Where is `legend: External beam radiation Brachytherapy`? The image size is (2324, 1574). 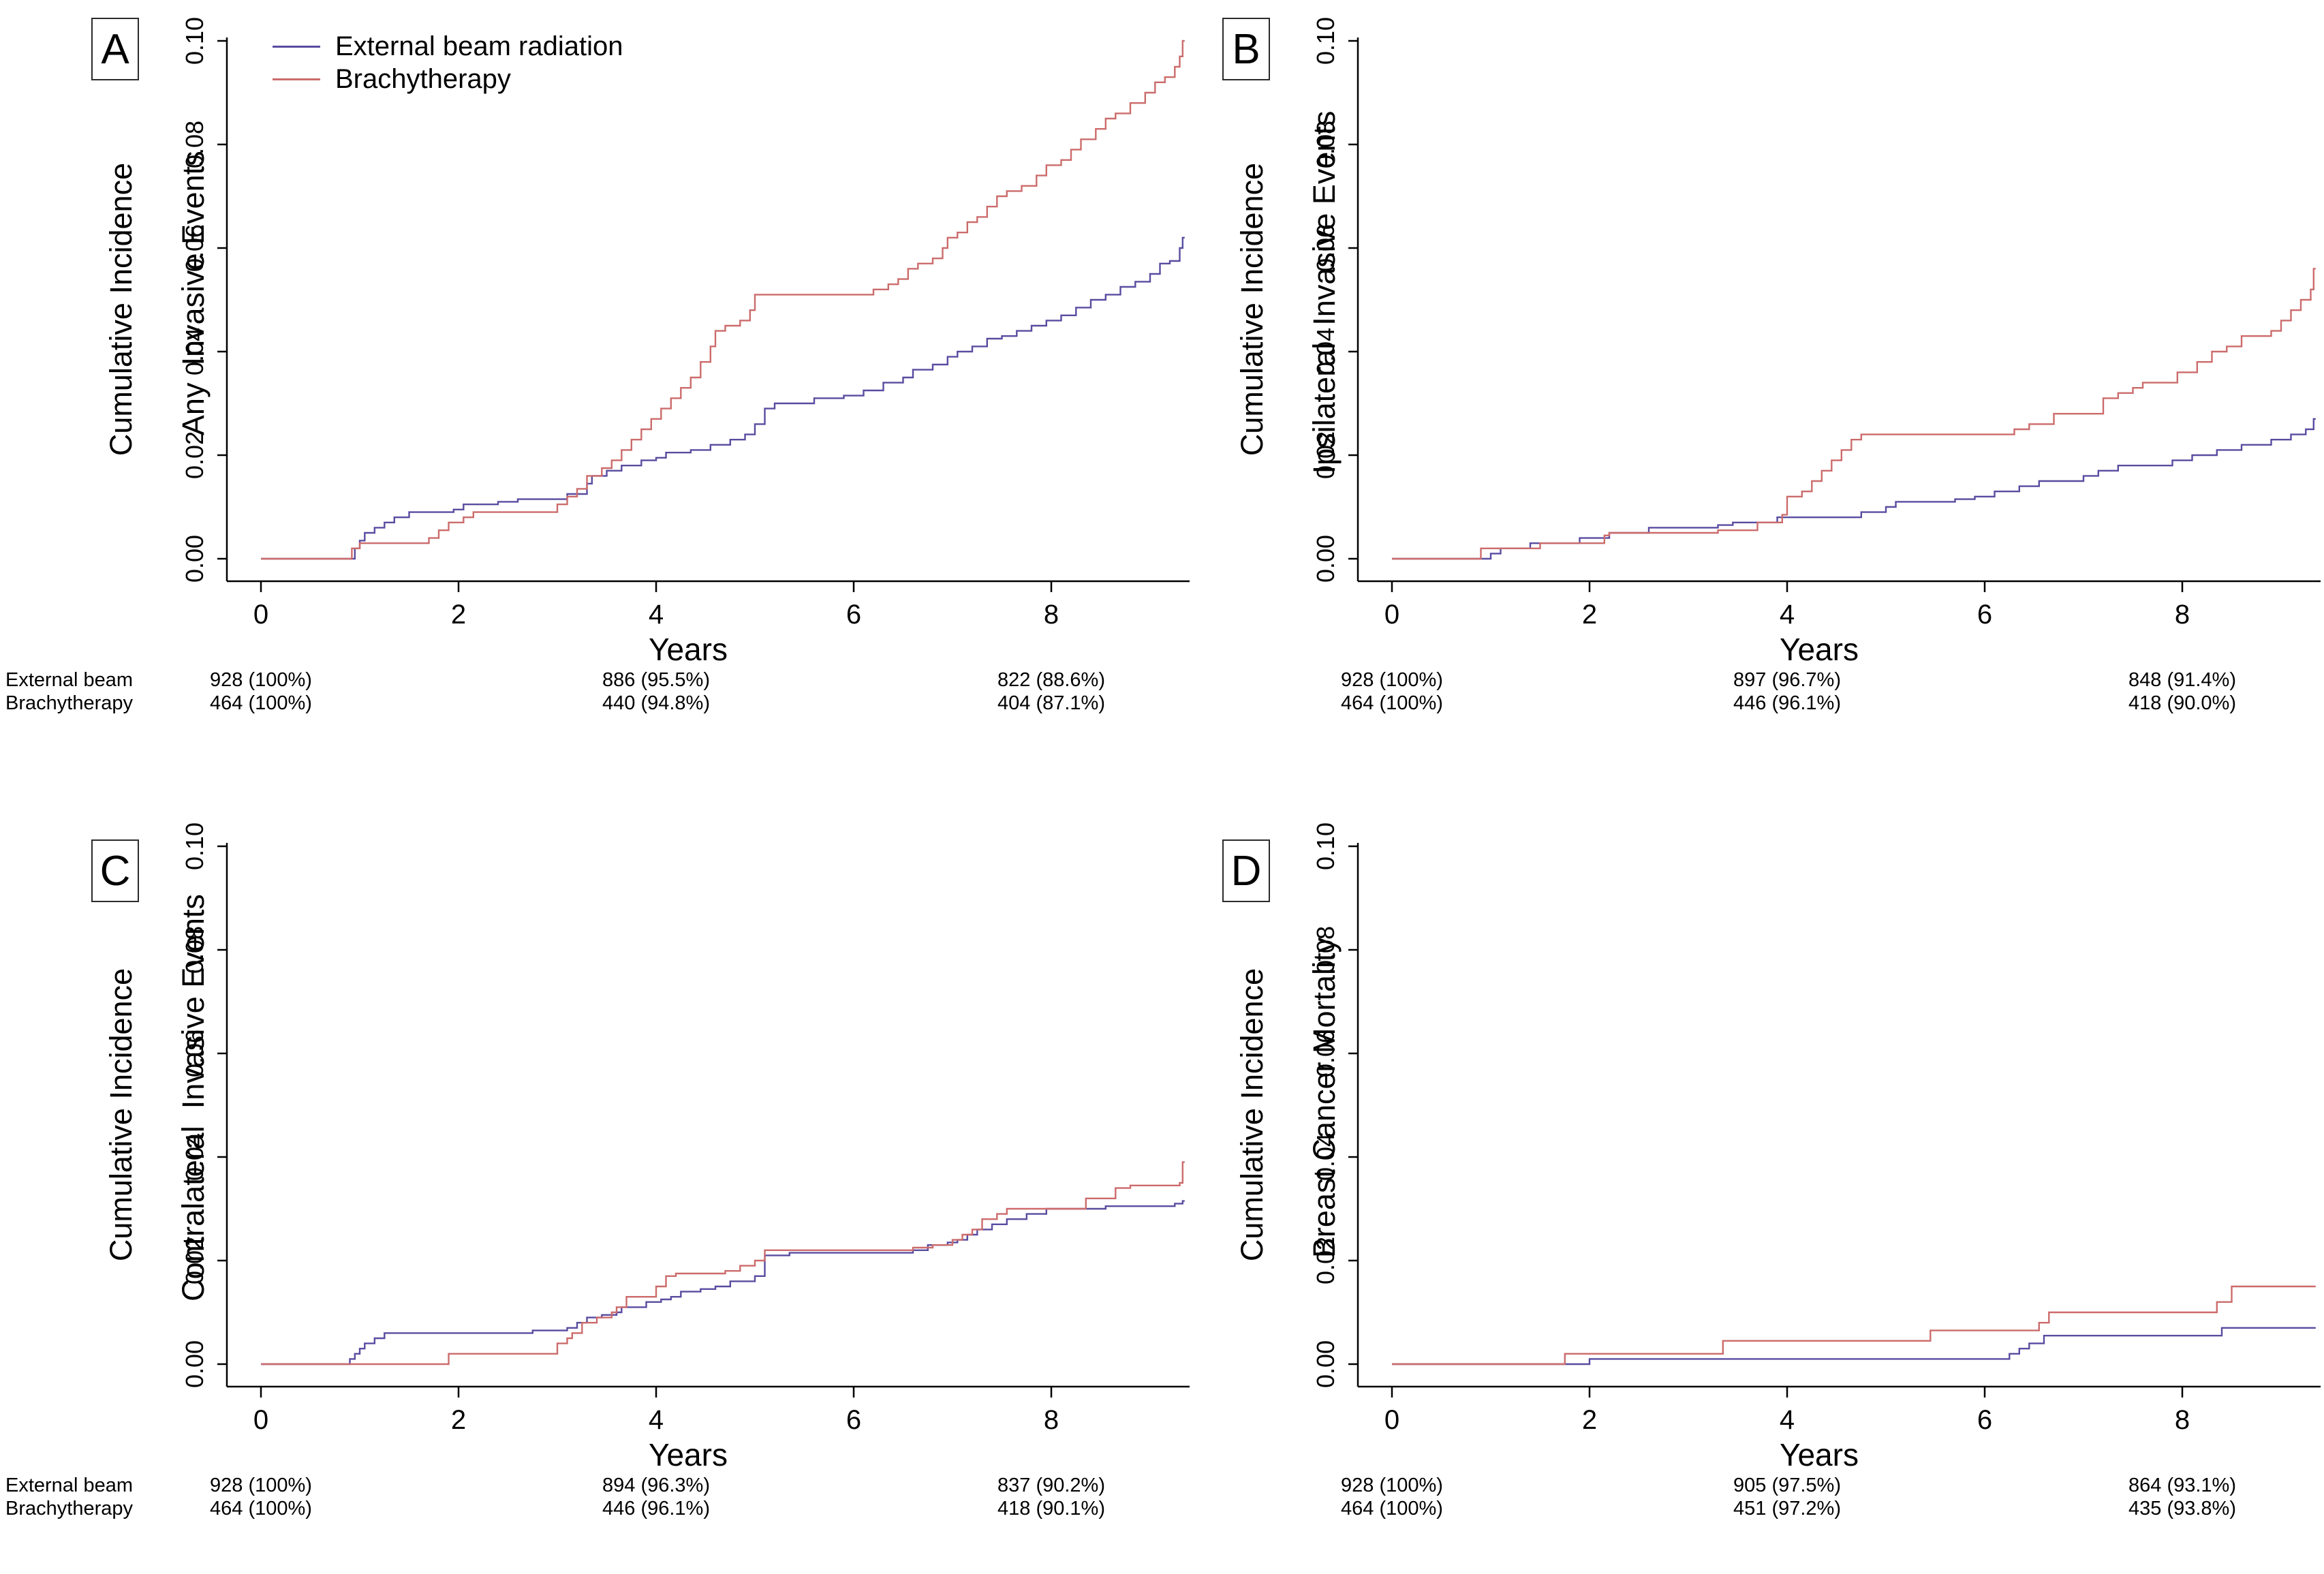
legend: External beam radiation Brachytherapy is located at coordinates (448, 63).